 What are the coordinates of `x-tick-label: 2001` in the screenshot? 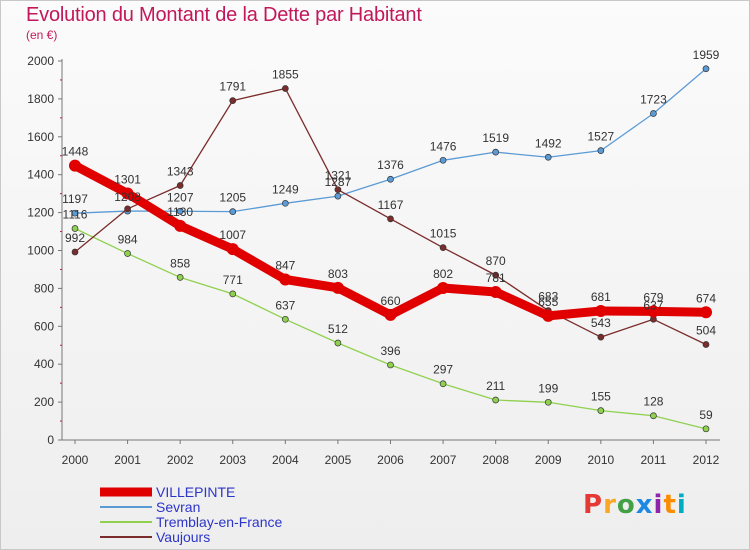 It's located at (127, 460).